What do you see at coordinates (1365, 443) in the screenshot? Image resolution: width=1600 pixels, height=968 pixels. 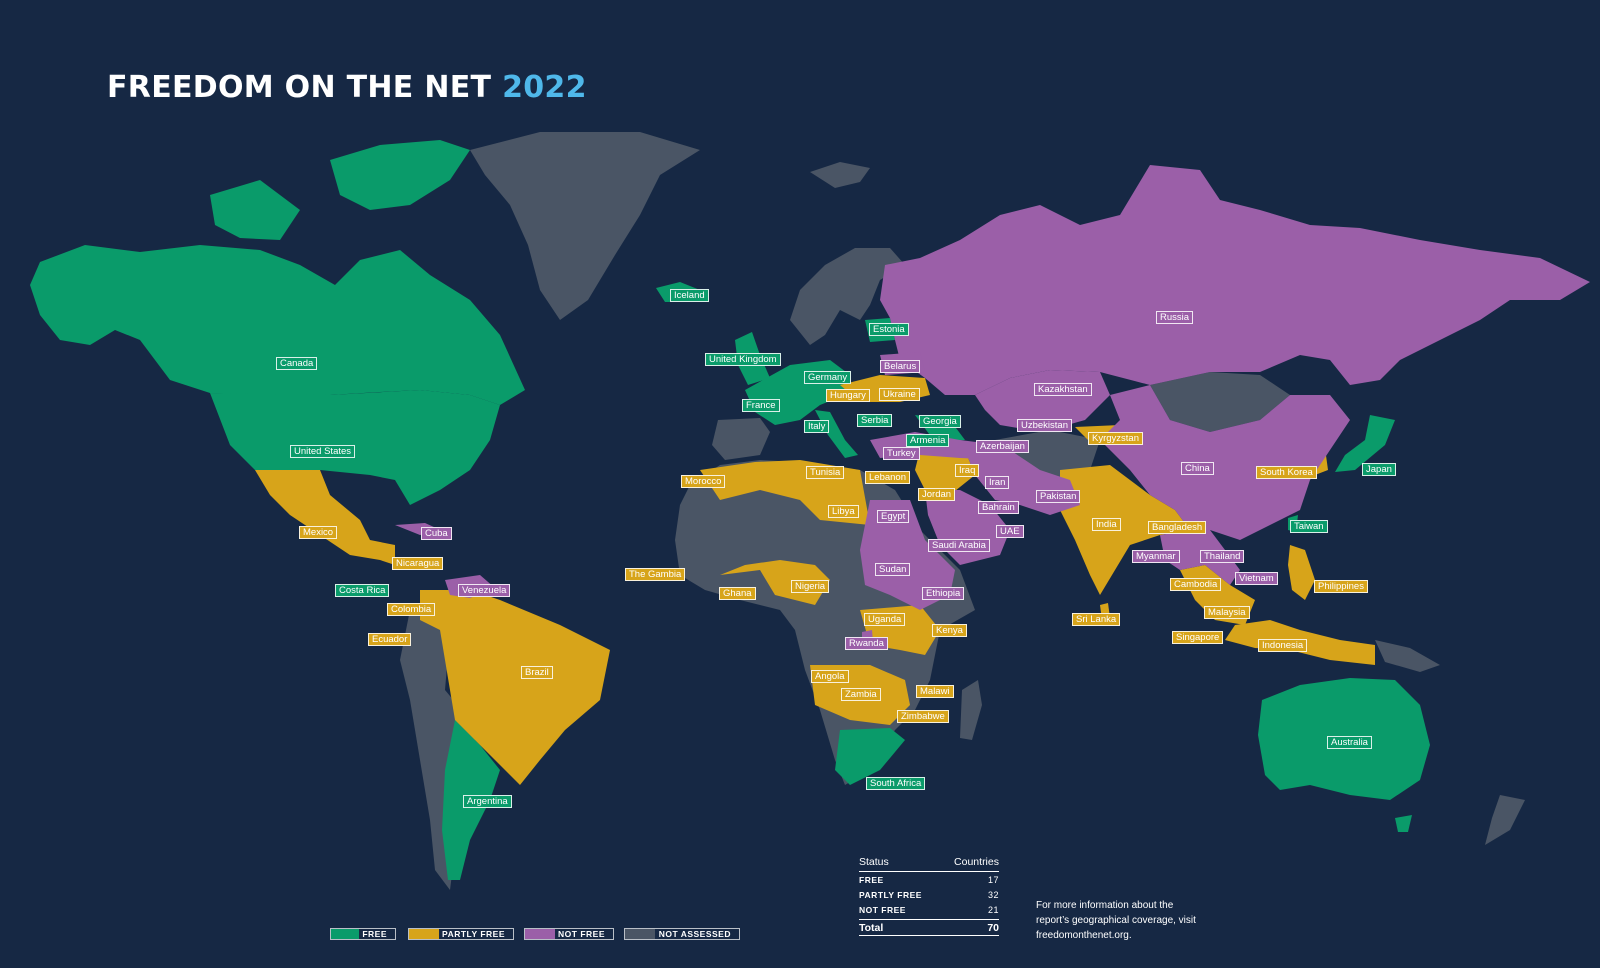 I see `japan` at bounding box center [1365, 443].